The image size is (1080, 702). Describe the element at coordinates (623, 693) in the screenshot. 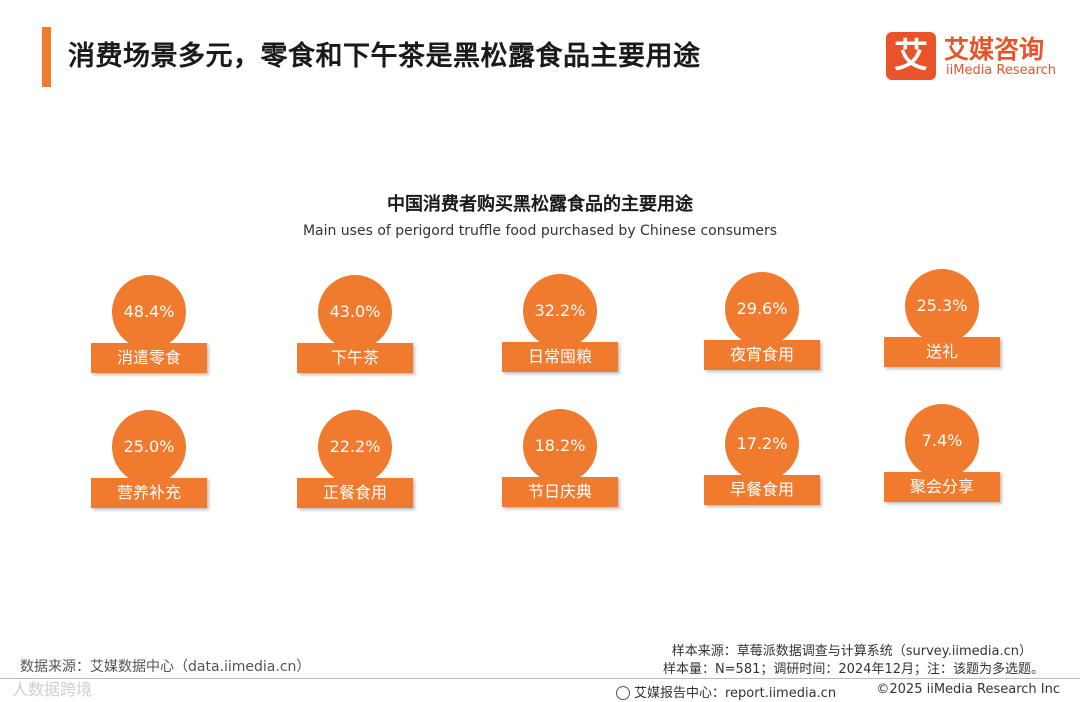

I see `globe-icon` at that location.